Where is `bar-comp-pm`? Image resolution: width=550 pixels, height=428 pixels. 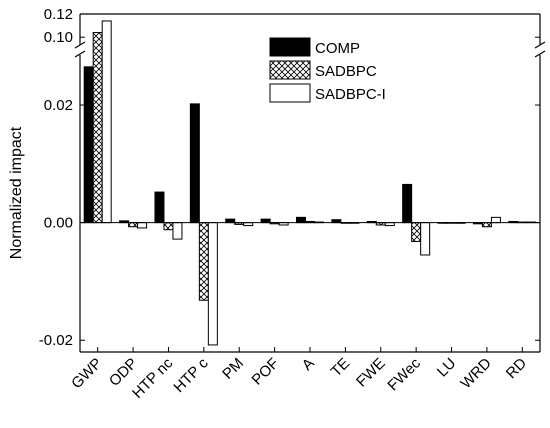
bar-comp-pm is located at coordinates (230, 221).